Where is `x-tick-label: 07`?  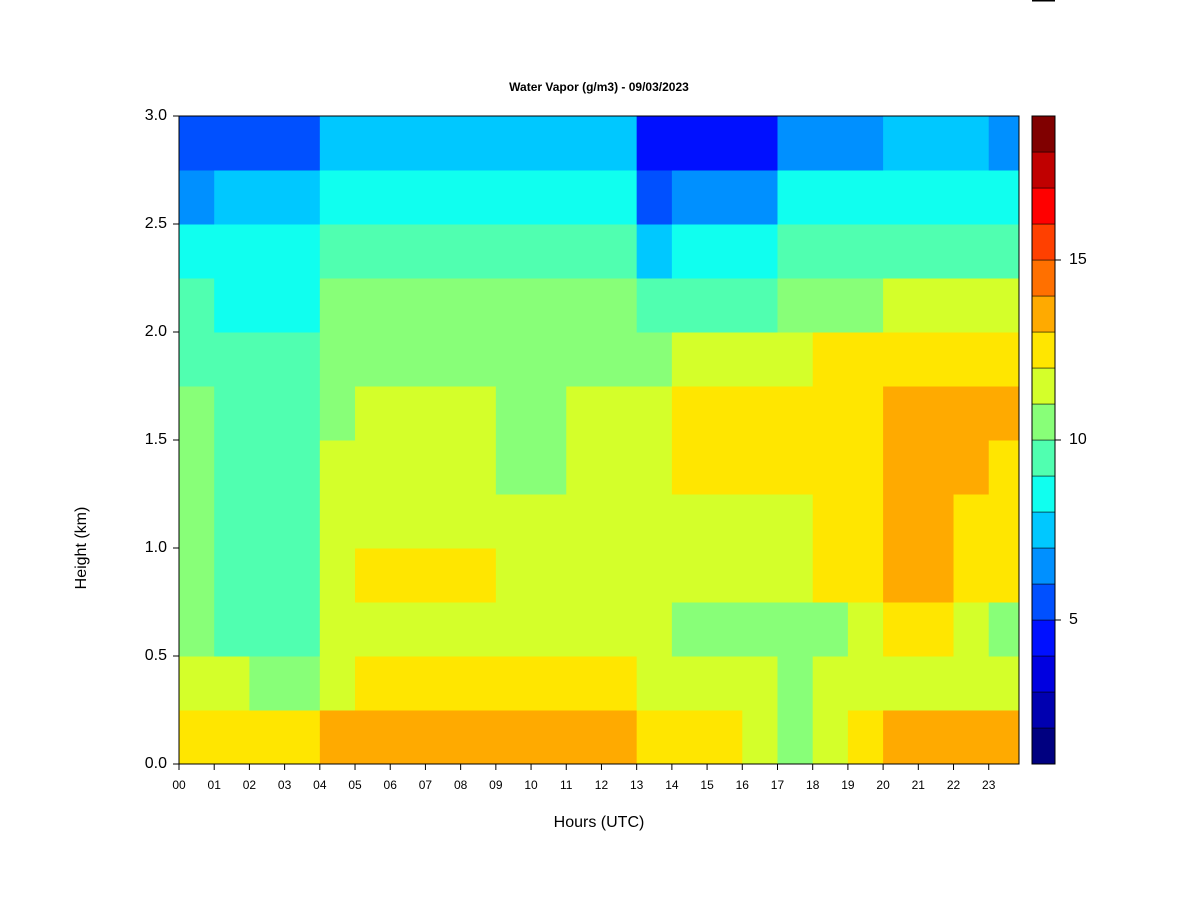
x-tick-label: 07 is located at coordinates (426, 785).